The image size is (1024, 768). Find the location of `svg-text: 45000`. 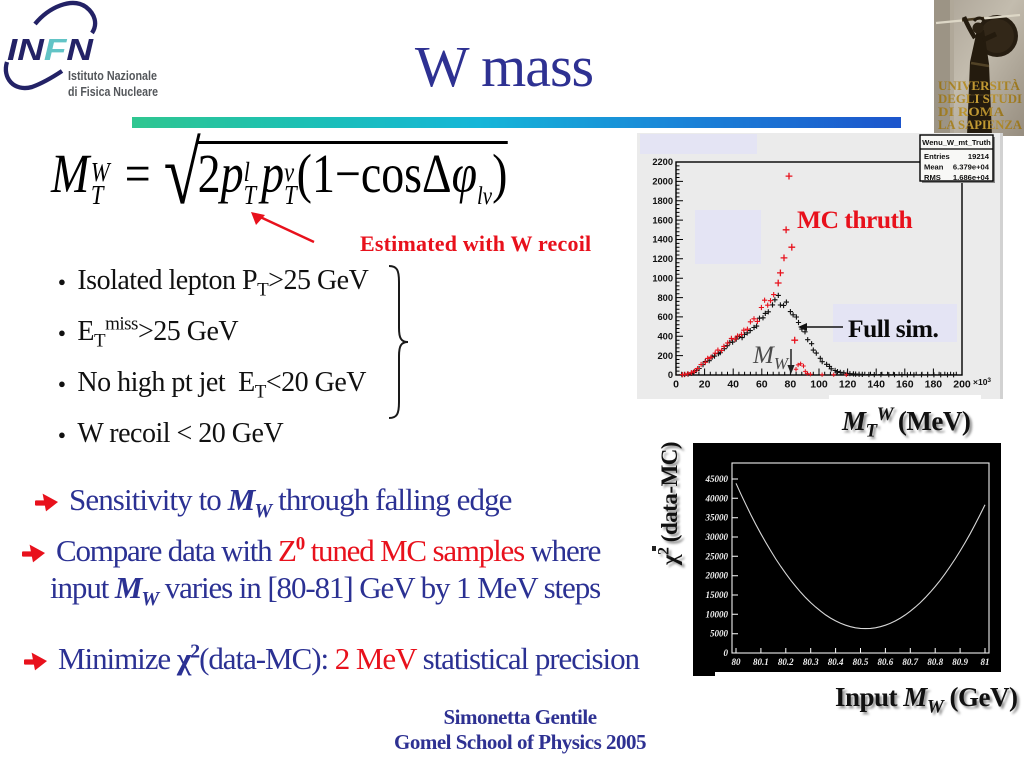

svg-text: 45000 is located at coordinates (717, 479).